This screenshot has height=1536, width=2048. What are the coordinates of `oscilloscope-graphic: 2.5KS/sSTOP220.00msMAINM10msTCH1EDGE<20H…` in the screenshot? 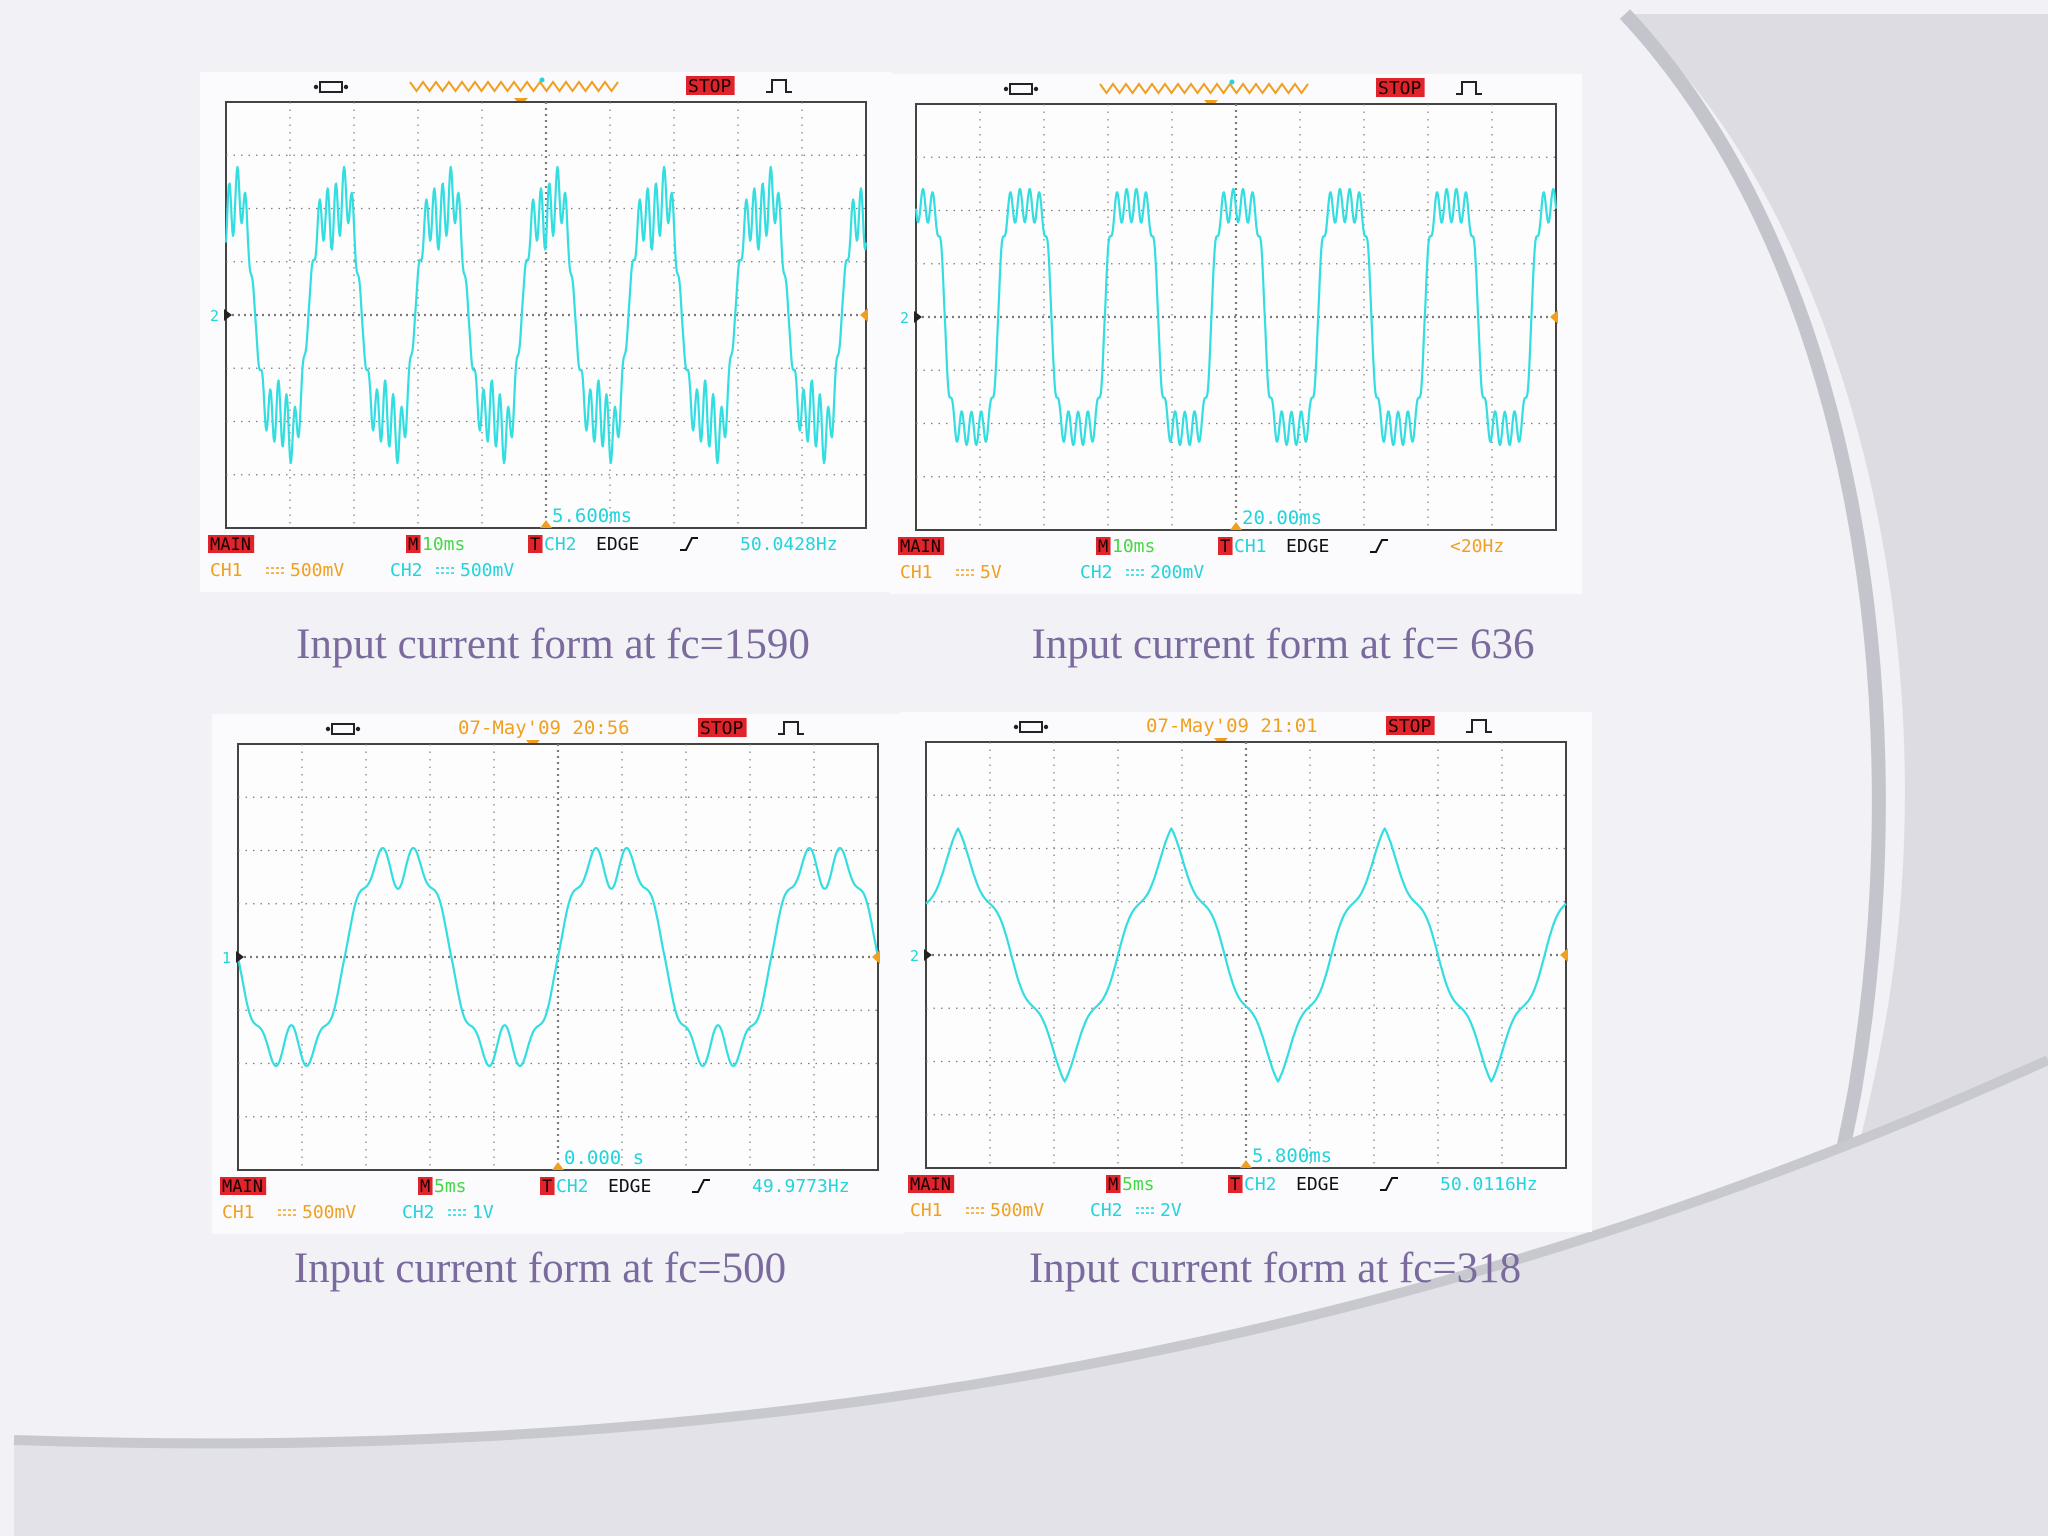 It's located at (1228, 330).